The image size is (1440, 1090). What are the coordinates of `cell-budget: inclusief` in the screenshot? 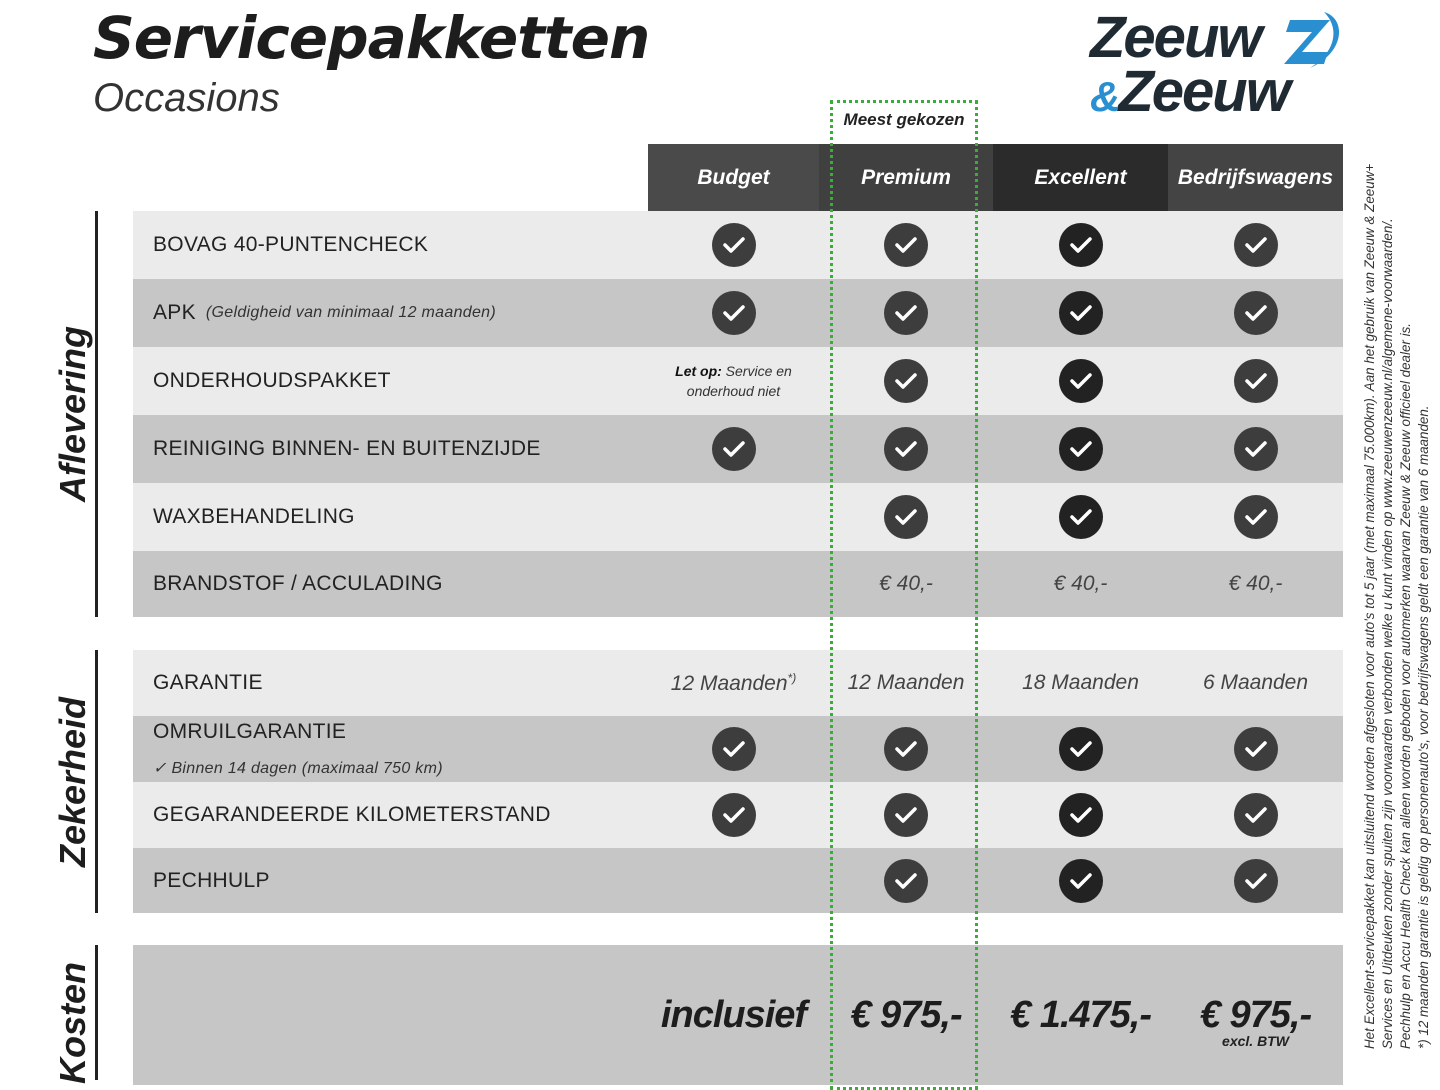 It's located at (733, 1015).